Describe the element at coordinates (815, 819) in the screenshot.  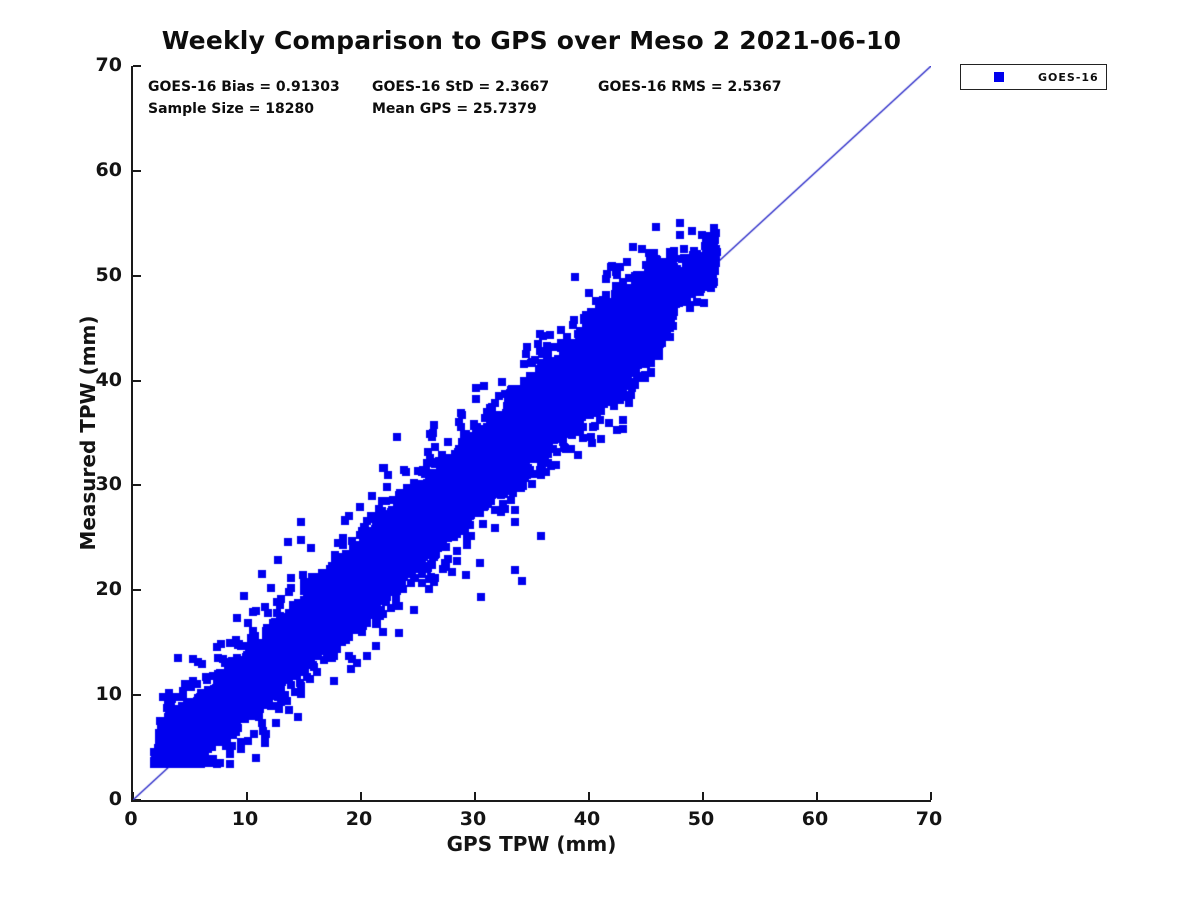
I see `x-tick-label: 60` at that location.